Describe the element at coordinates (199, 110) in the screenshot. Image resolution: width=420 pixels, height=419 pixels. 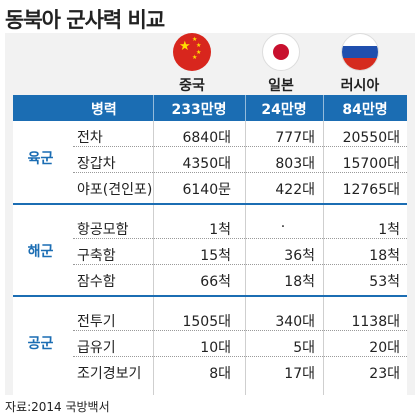
I see `header-value-china: 233만명` at that location.